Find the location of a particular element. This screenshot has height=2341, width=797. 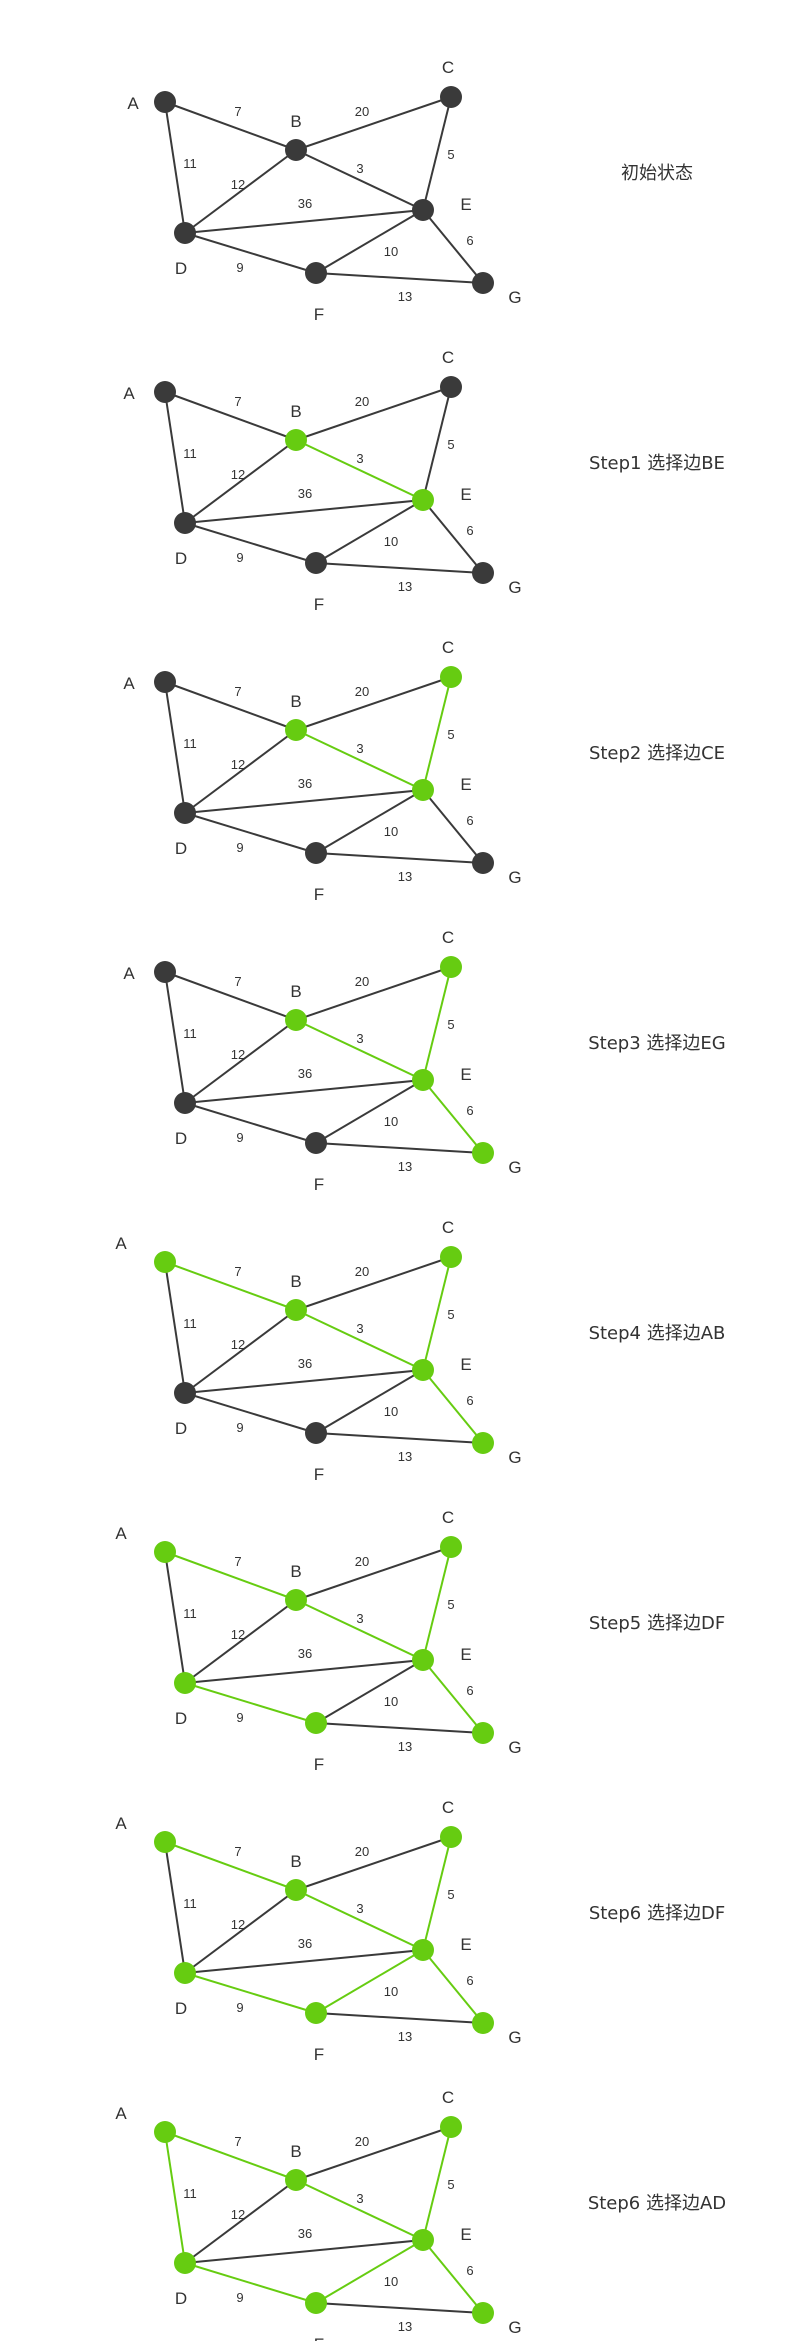

node-b is located at coordinates (296, 1020).